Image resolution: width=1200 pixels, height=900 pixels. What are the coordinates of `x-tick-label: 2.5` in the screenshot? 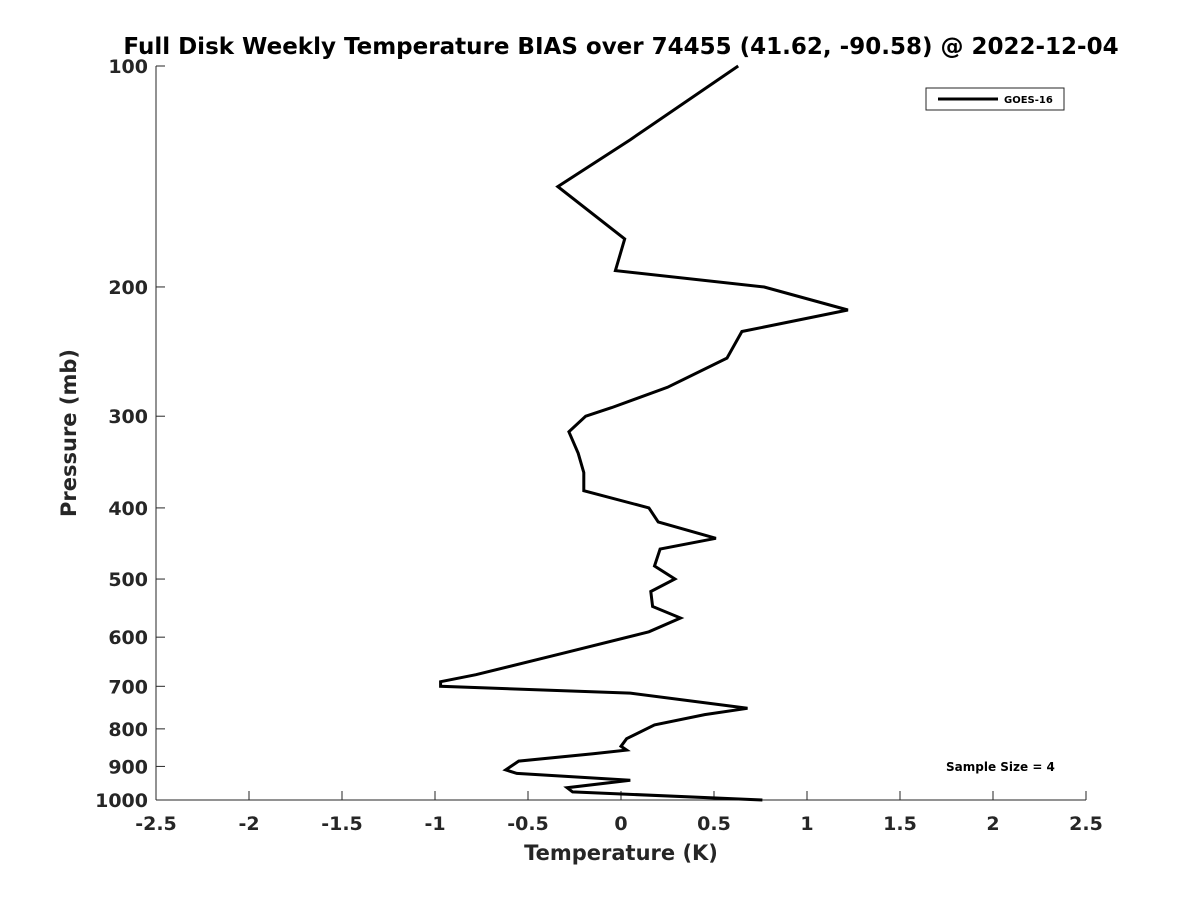 It's located at (1086, 824).